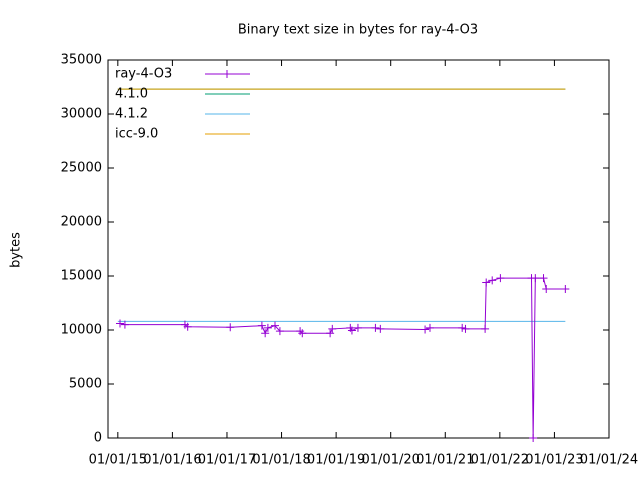 The height and width of the screenshot is (480, 640). Describe the element at coordinates (554, 460) in the screenshot. I see `x-tick-label: 01/01/23` at that location.